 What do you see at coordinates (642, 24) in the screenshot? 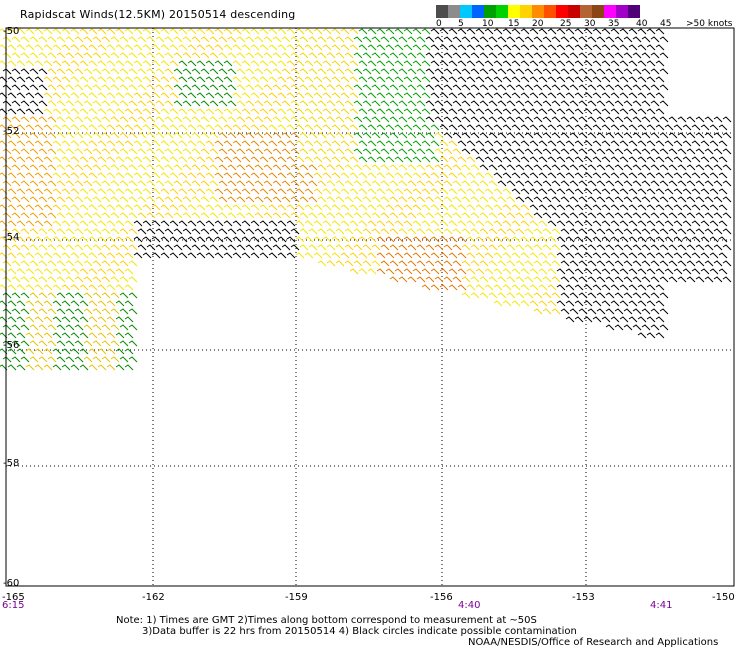
I see `legend-label: 40` at bounding box center [642, 24].